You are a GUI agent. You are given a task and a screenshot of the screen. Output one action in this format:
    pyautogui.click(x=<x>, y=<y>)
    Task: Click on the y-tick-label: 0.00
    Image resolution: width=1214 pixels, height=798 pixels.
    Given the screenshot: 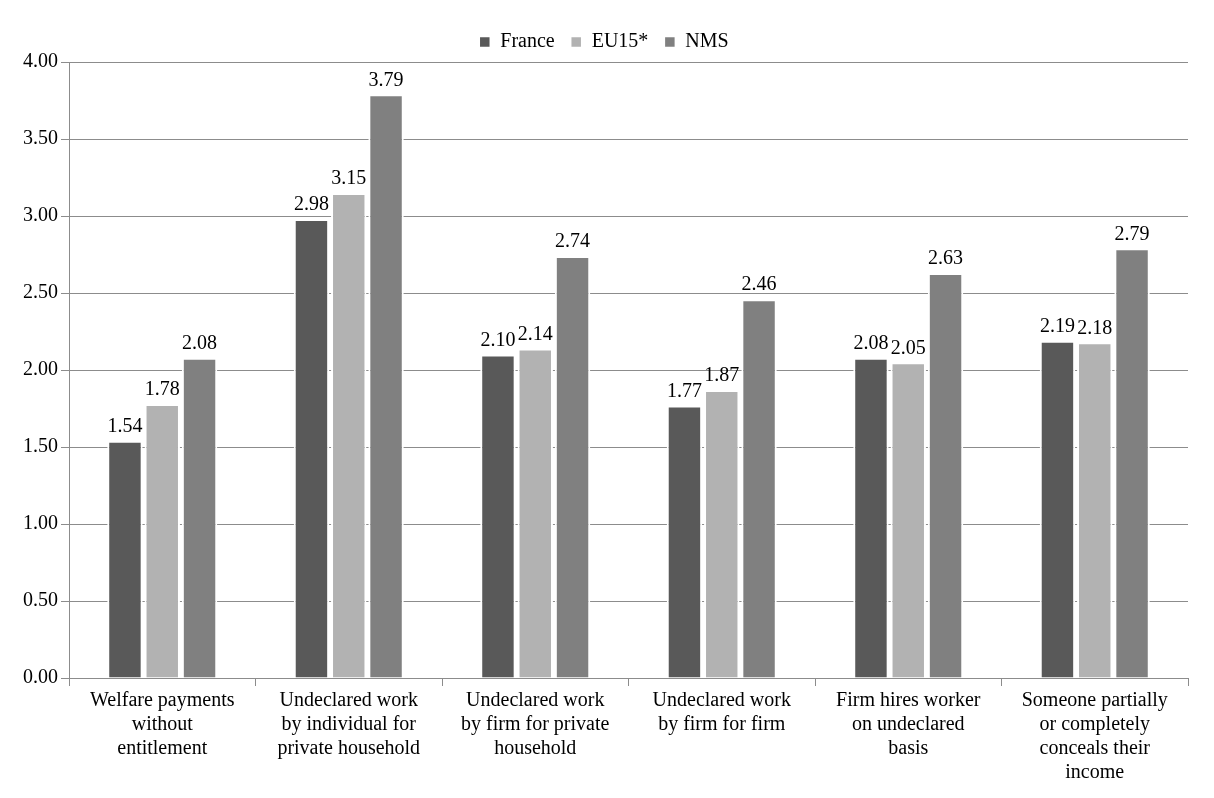 What is the action you would take?
    pyautogui.click(x=40, y=676)
    